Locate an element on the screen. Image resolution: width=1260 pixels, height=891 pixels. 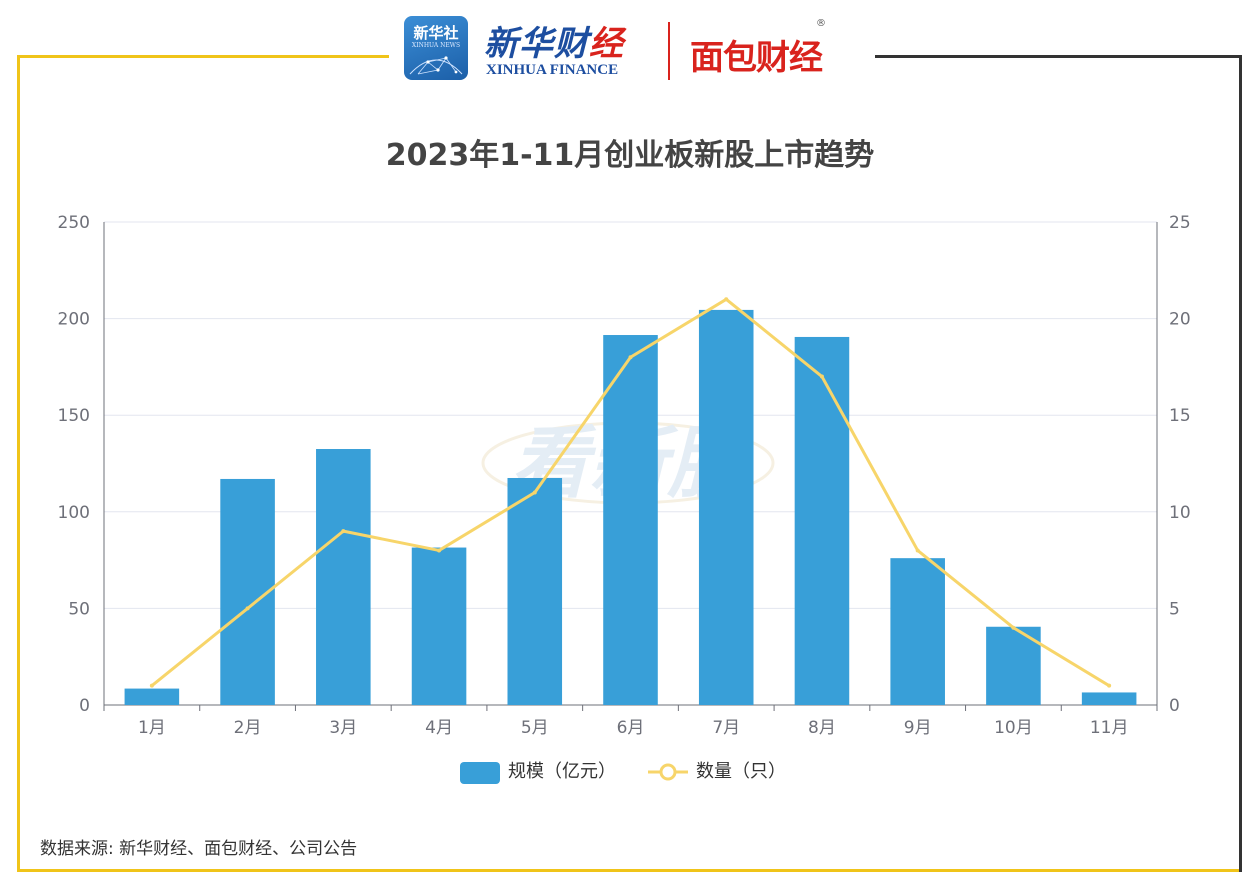
x-tick-label: 1月 is located at coordinates (152, 728).